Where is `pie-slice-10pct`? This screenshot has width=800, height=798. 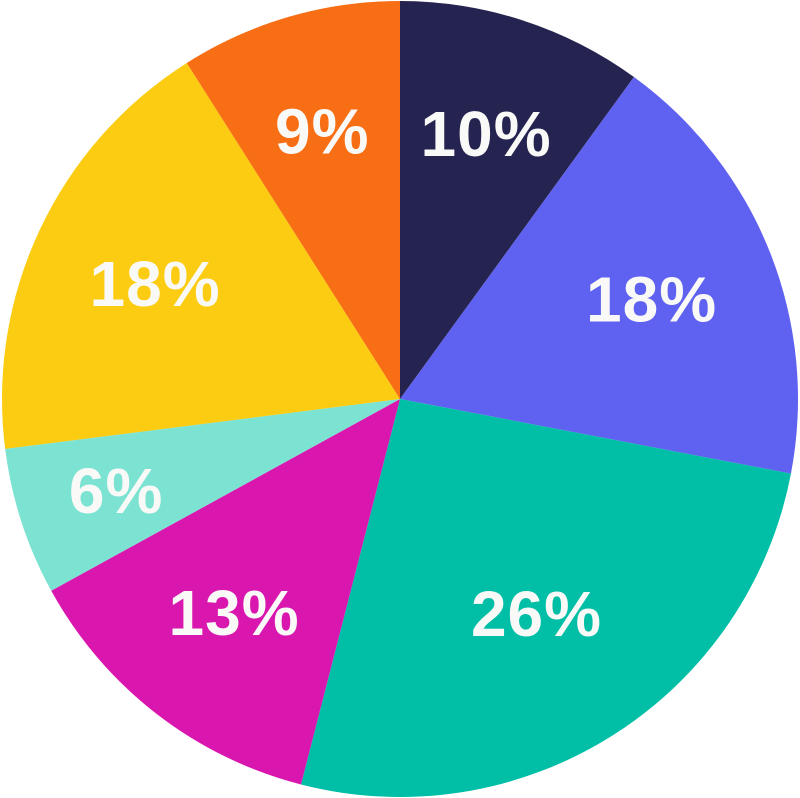 pie-slice-10pct is located at coordinates (517, 200).